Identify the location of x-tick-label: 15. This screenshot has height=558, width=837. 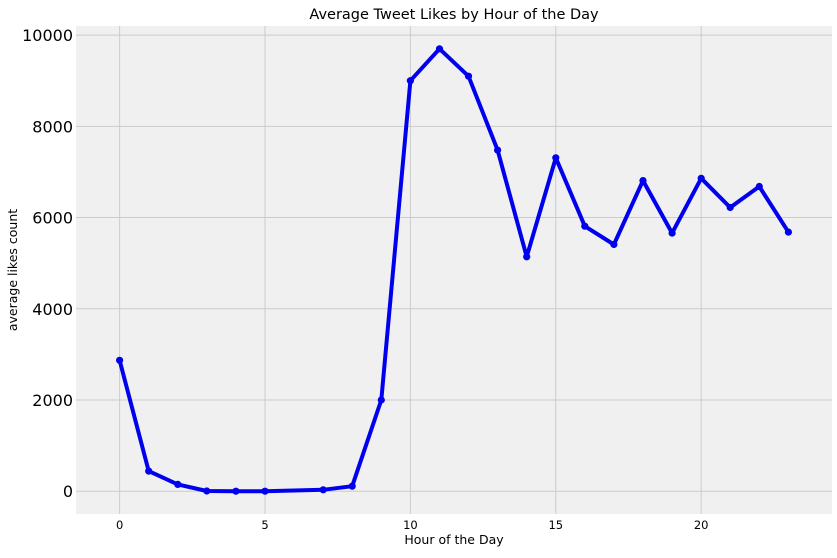
(555, 525).